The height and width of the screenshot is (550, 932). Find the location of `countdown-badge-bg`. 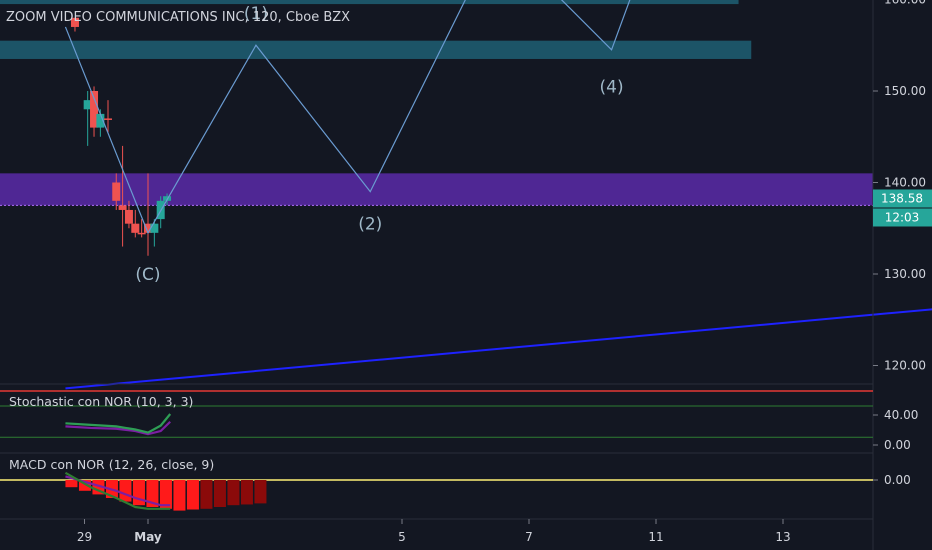

countdown-badge-bg is located at coordinates (902, 217).